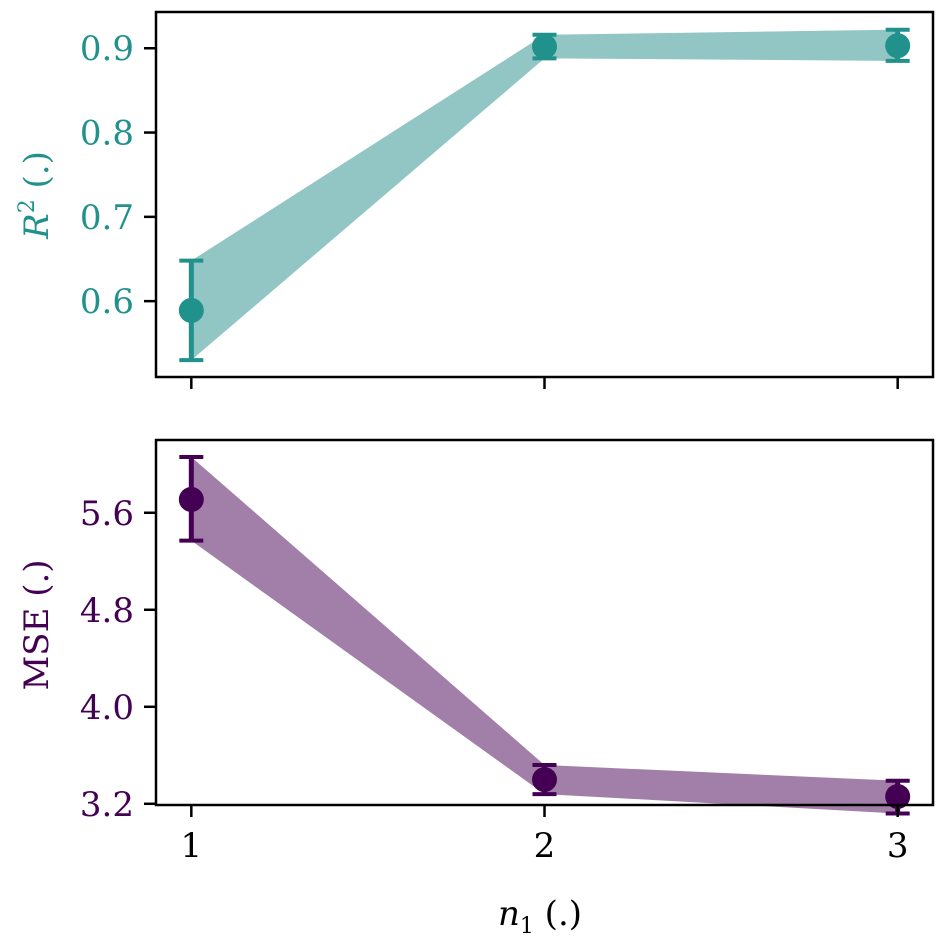 The image size is (944, 944). I want to click on mse-x-tick-label: 2, so click(545, 846).